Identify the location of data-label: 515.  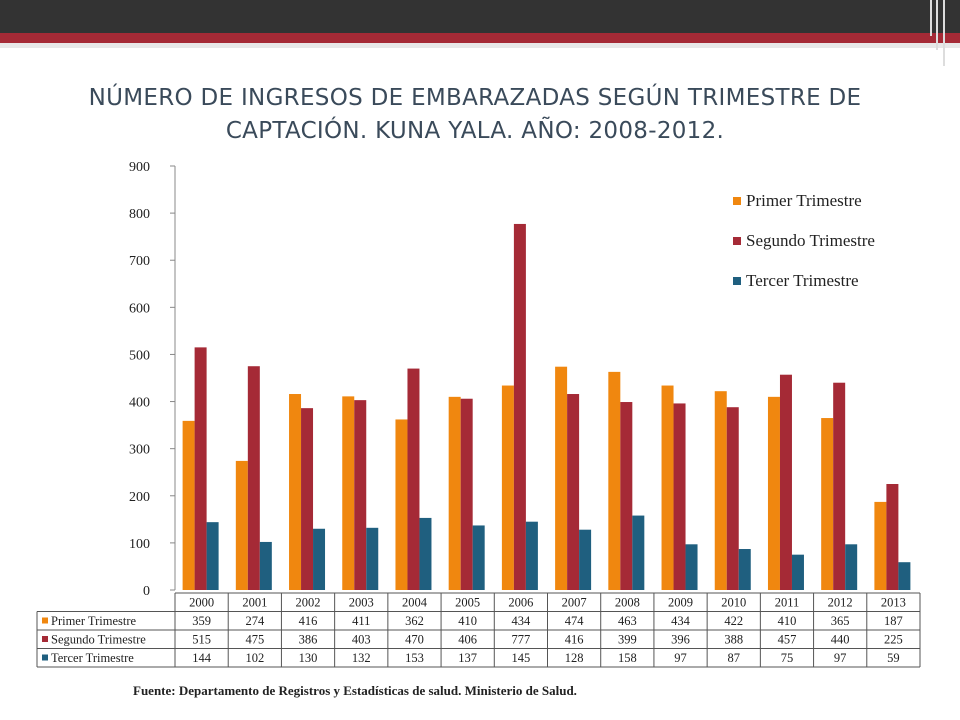
(201, 640).